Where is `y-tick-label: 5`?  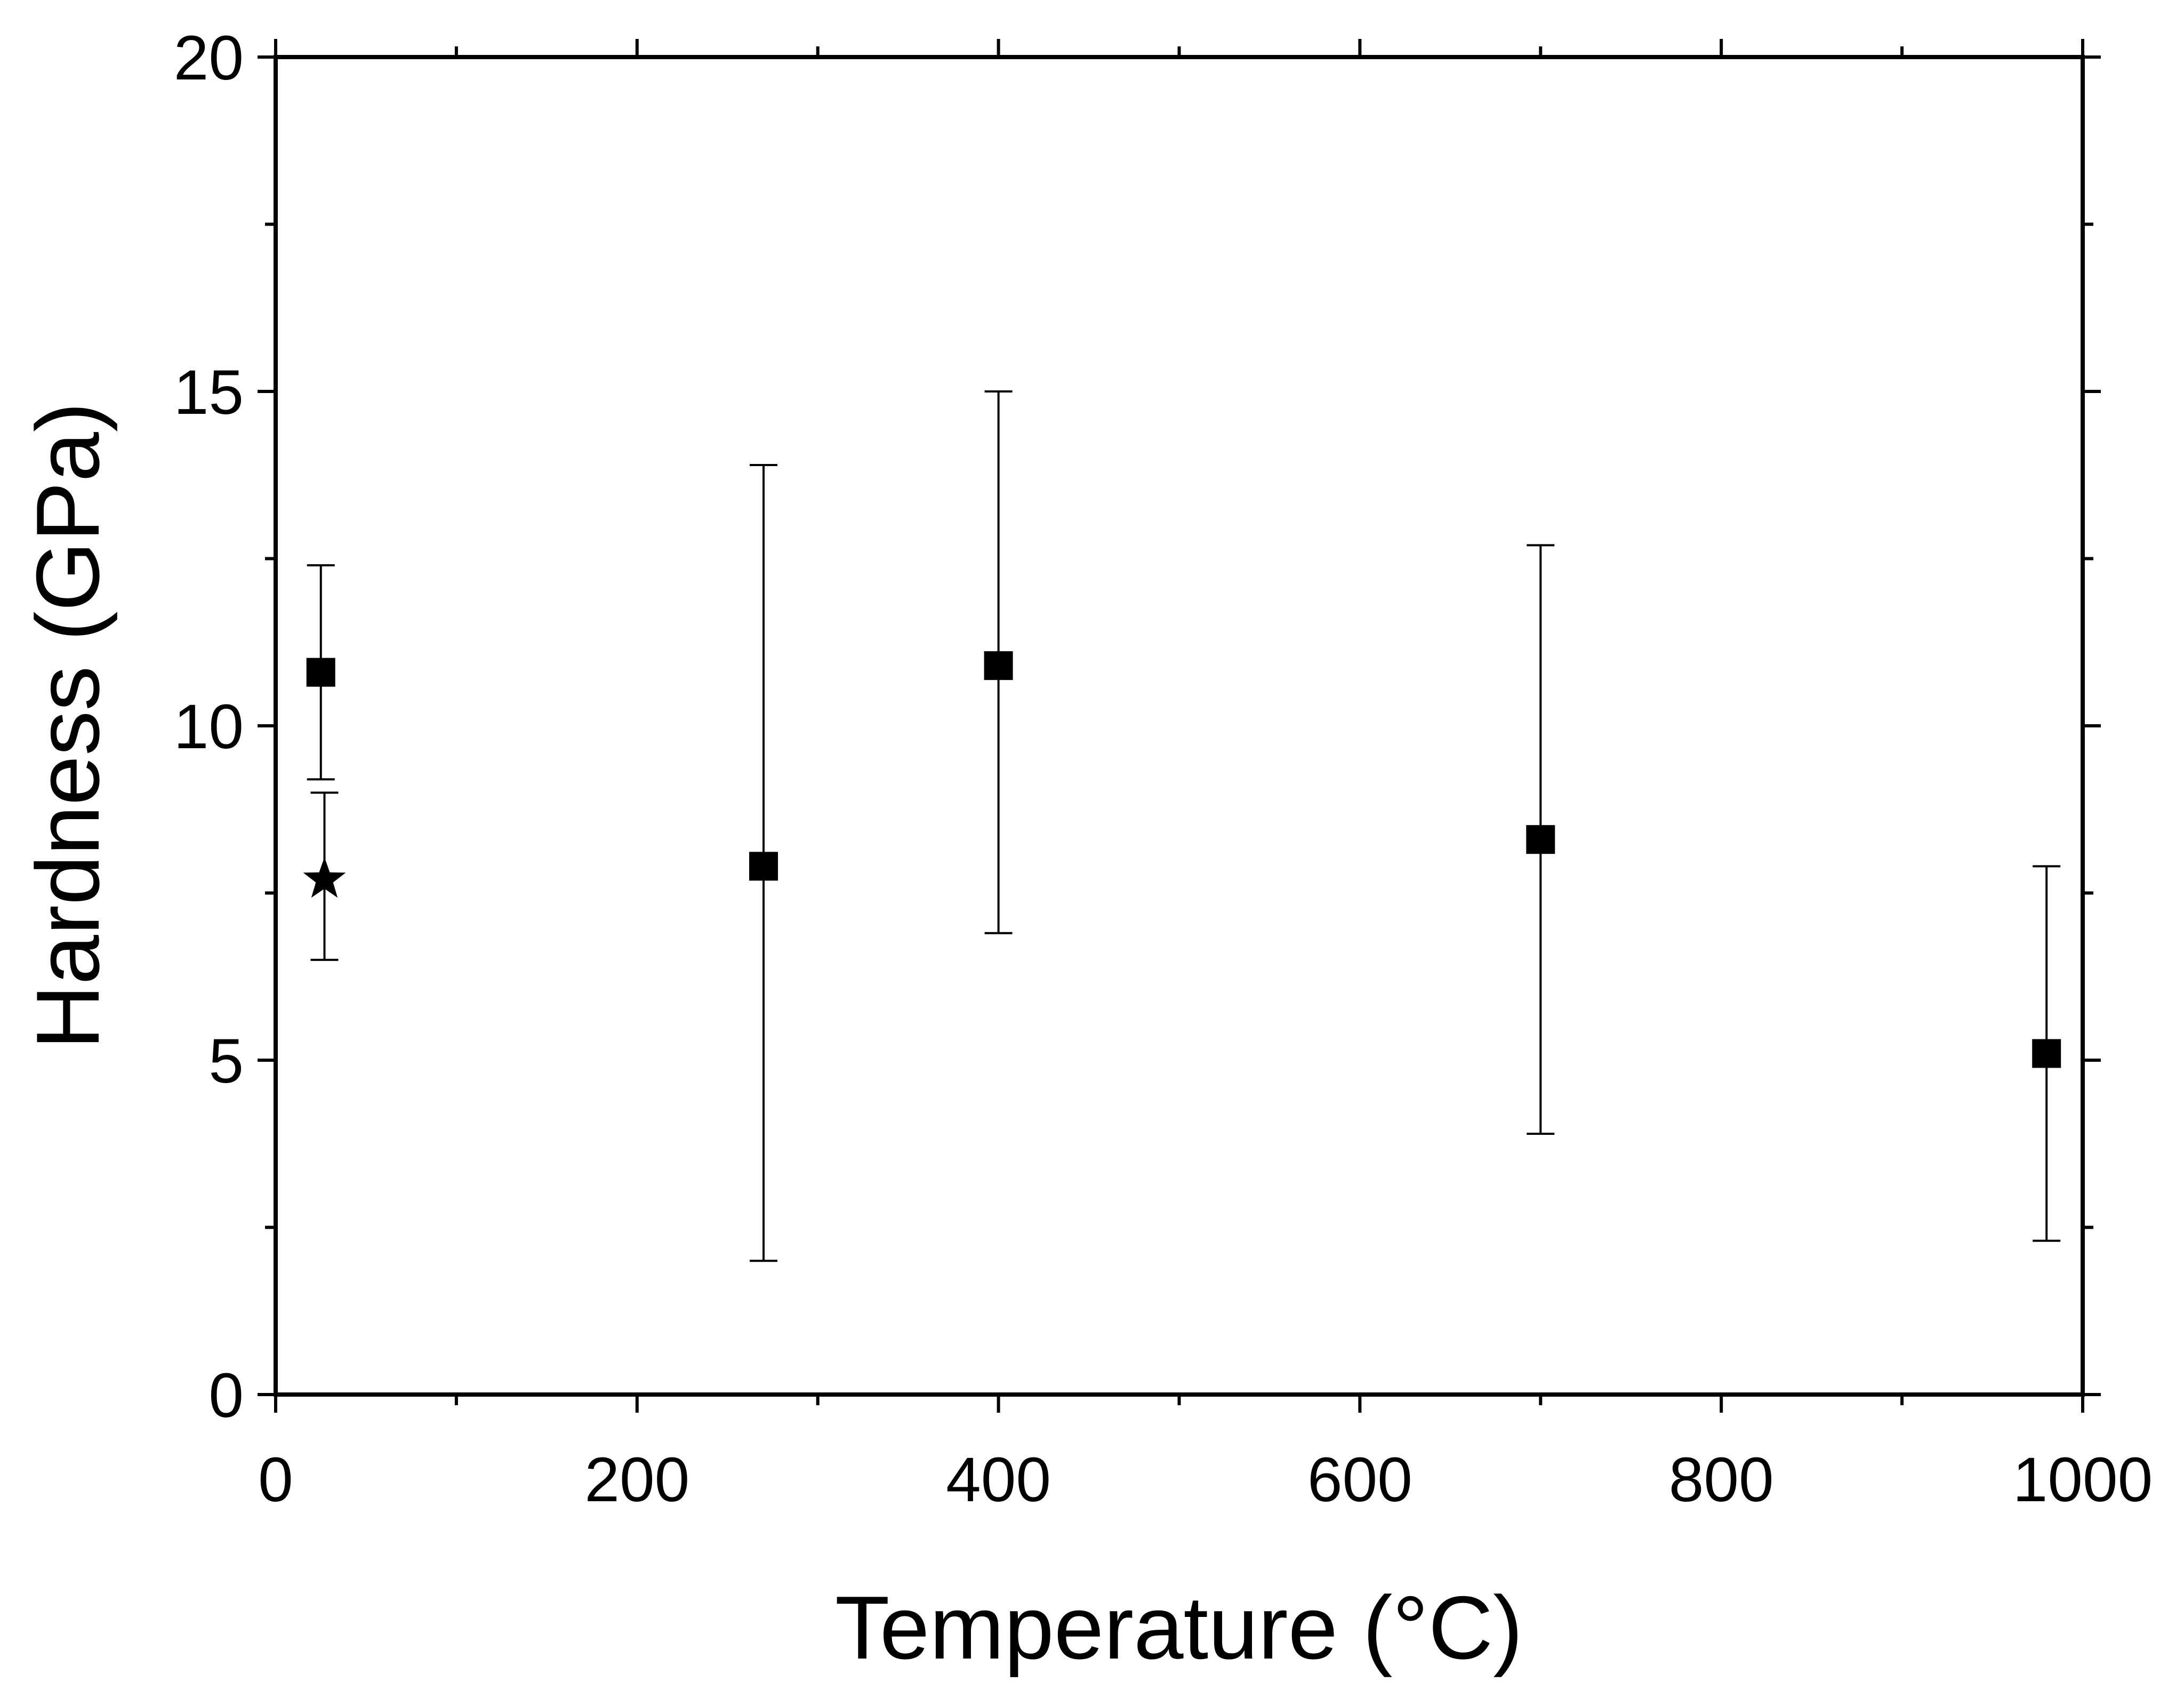
y-tick-label: 5 is located at coordinates (226, 1061).